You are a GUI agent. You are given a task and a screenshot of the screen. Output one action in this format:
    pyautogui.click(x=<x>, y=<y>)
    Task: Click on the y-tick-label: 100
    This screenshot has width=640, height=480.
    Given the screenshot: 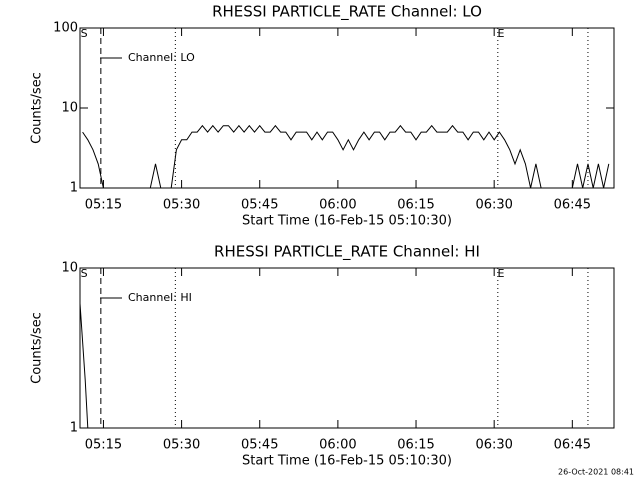 What is the action you would take?
    pyautogui.click(x=65, y=28)
    